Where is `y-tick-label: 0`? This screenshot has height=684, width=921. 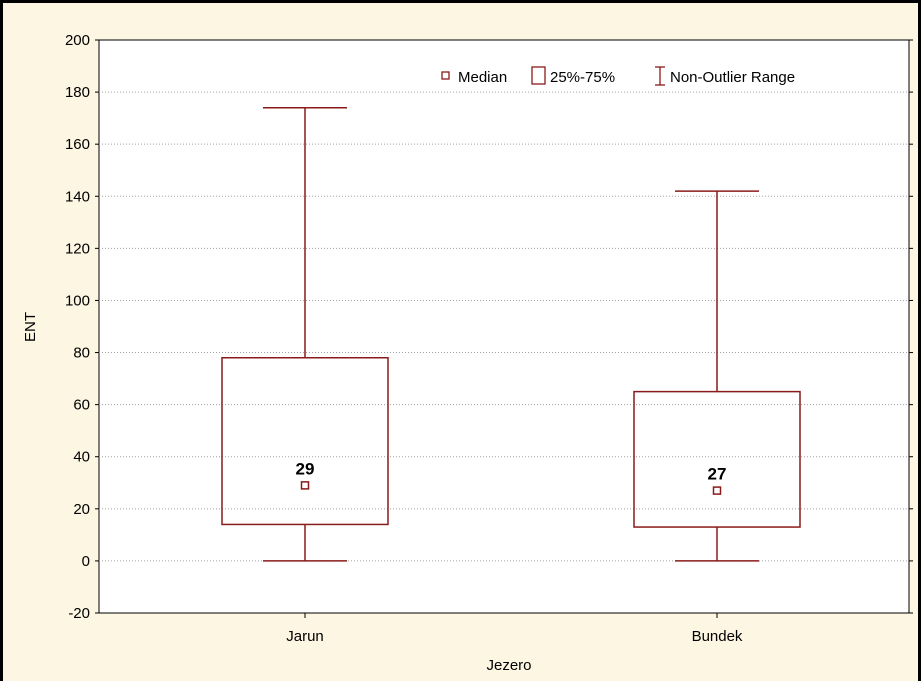
y-tick-label: 0 is located at coordinates (86, 561).